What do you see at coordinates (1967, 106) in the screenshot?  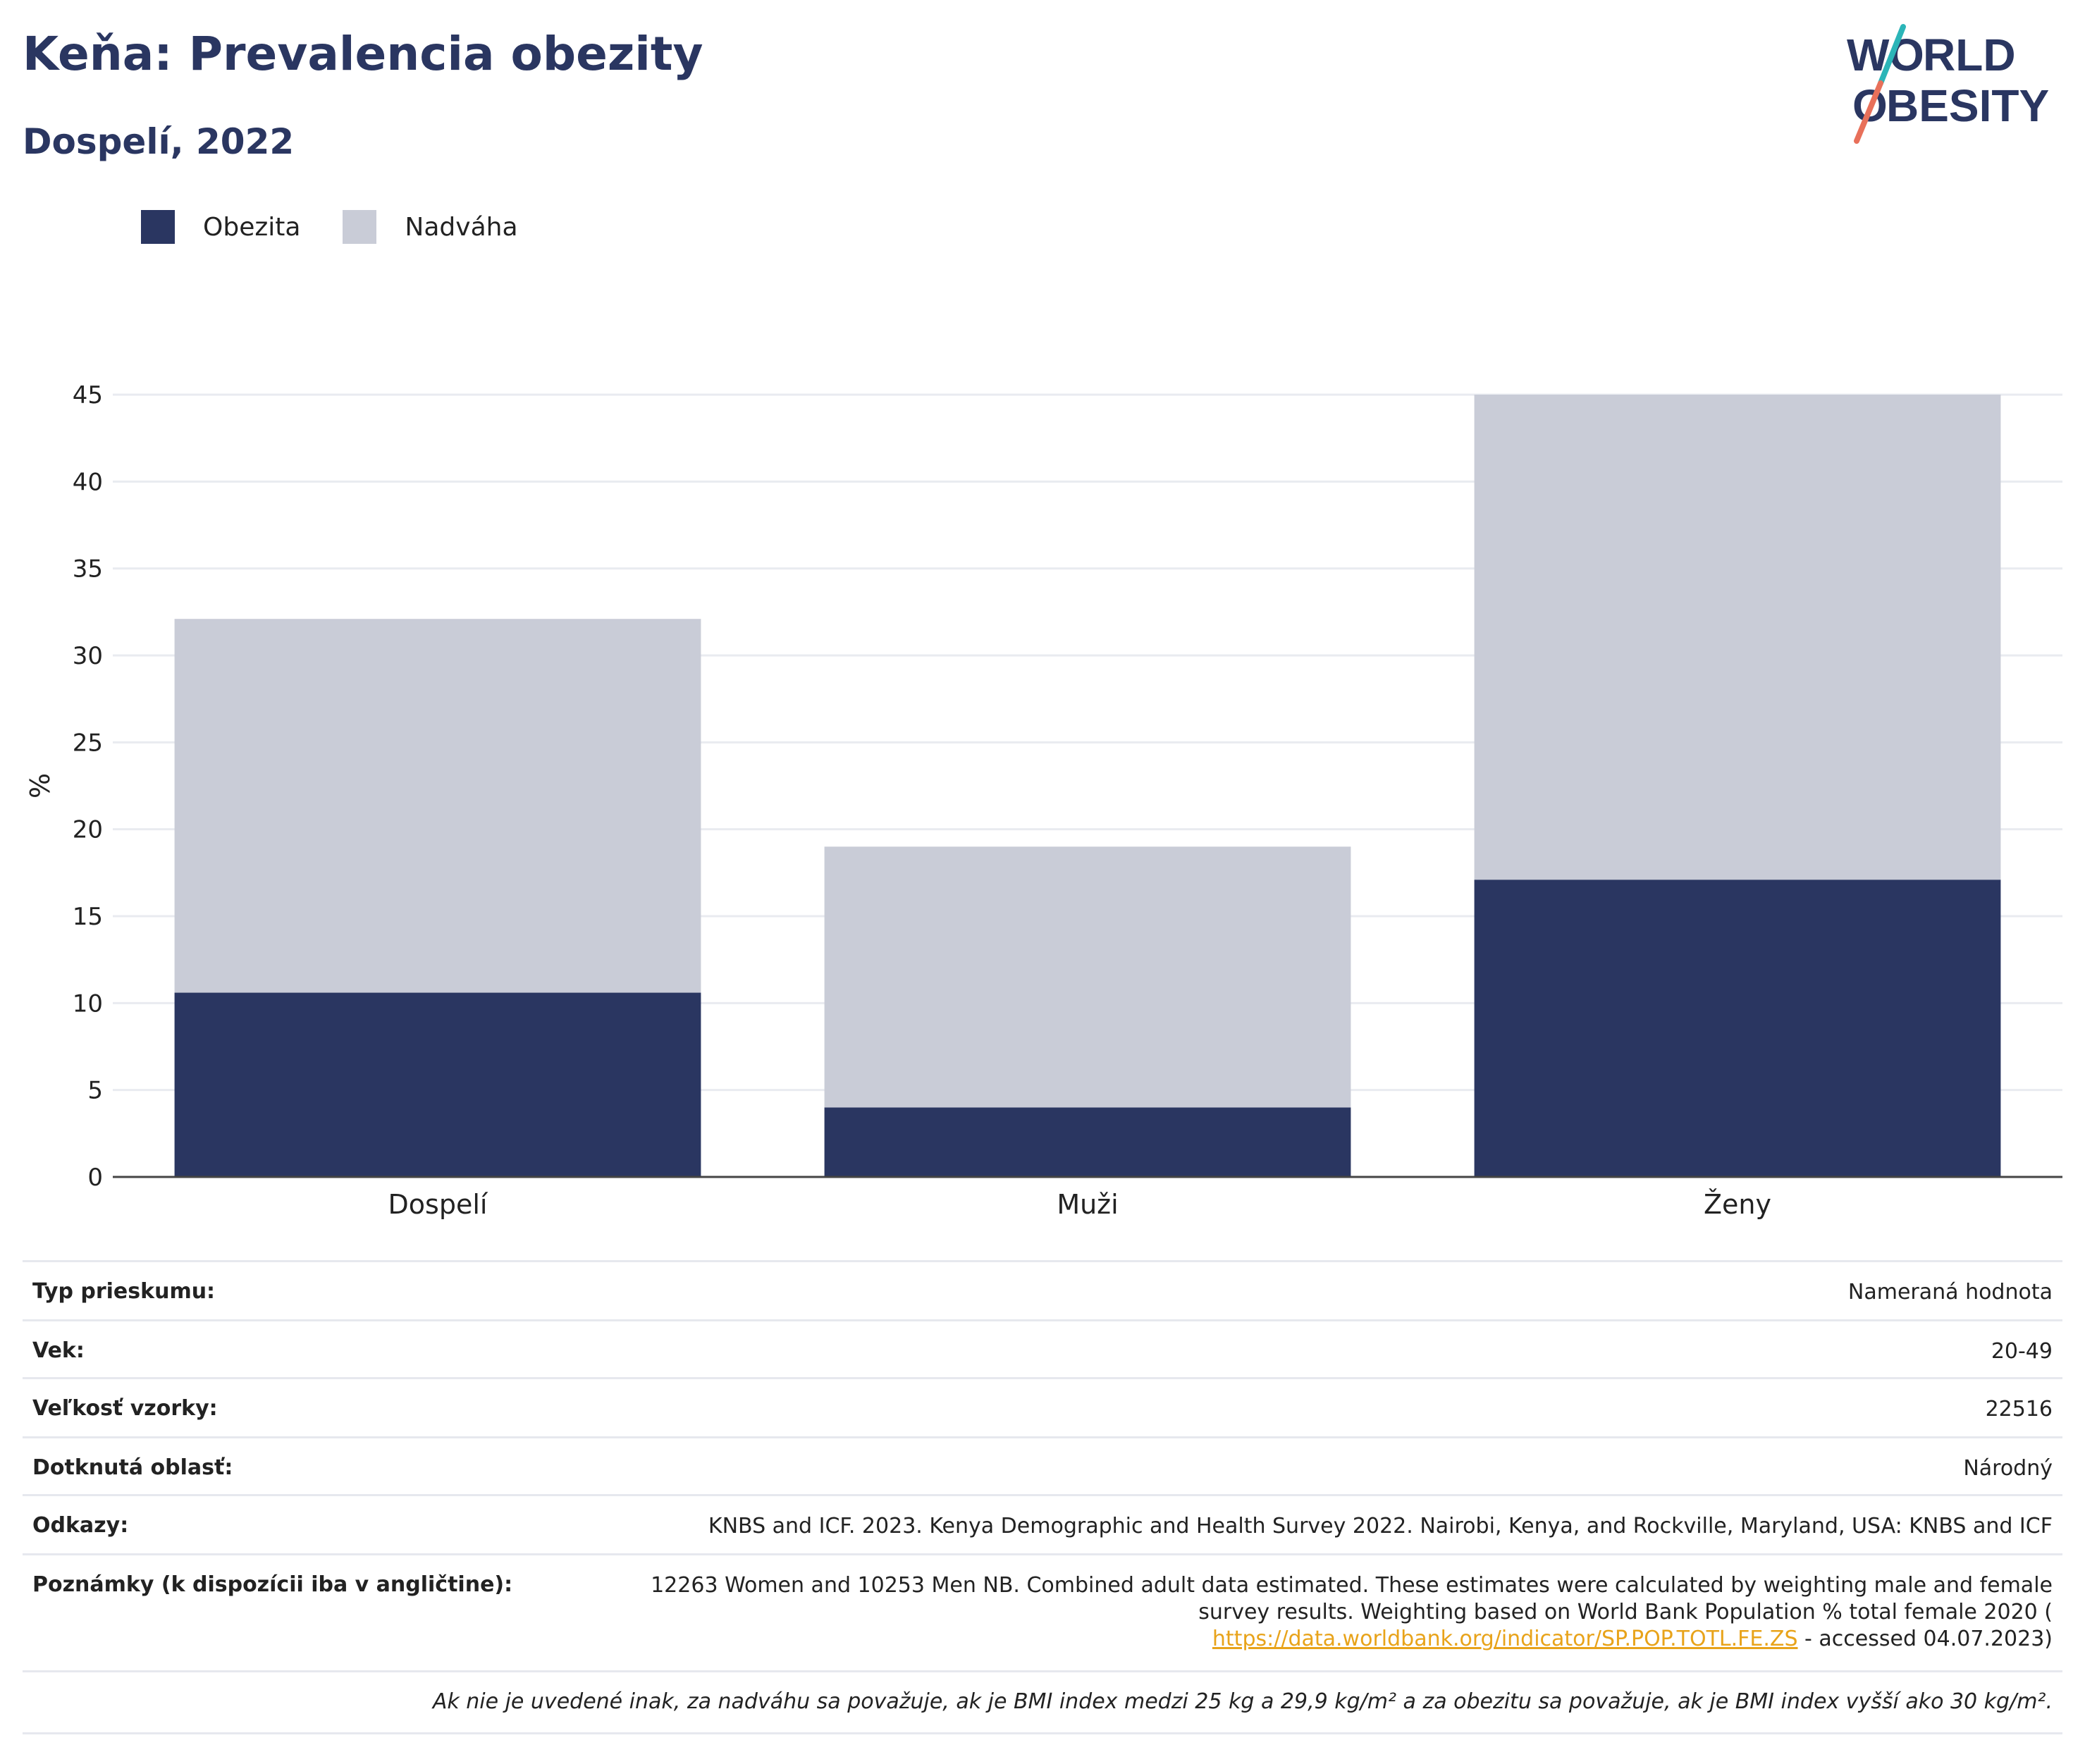 I see `svg-text: BESITY` at bounding box center [1967, 106].